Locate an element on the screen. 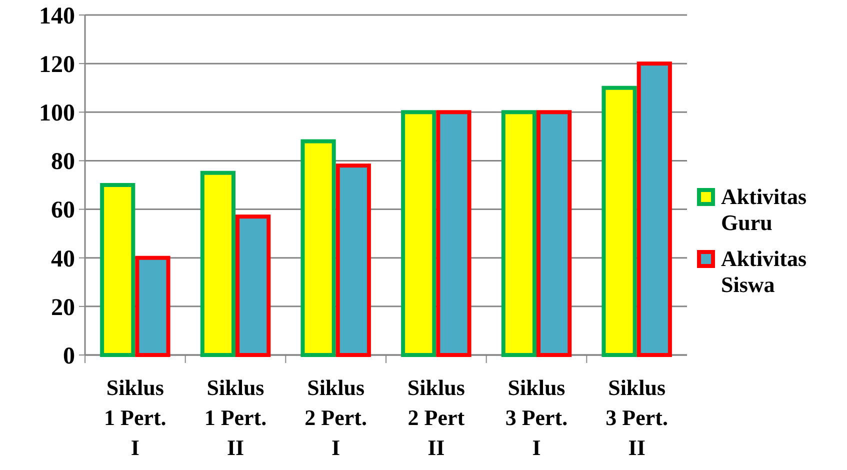 The image size is (847, 470). y-tick-label: 0 is located at coordinates (69, 356).